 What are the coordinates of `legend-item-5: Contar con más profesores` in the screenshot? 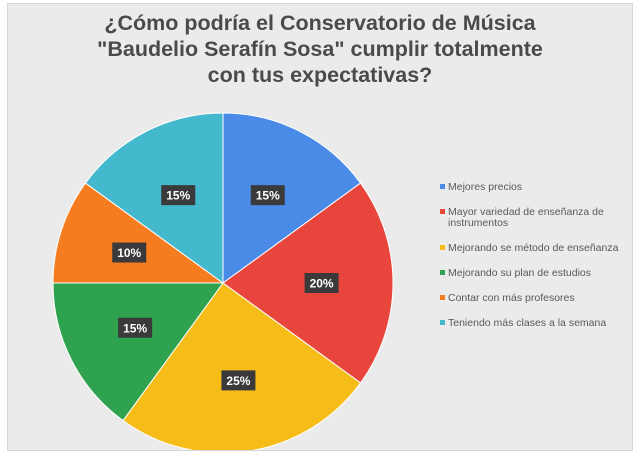 It's located at (538, 298).